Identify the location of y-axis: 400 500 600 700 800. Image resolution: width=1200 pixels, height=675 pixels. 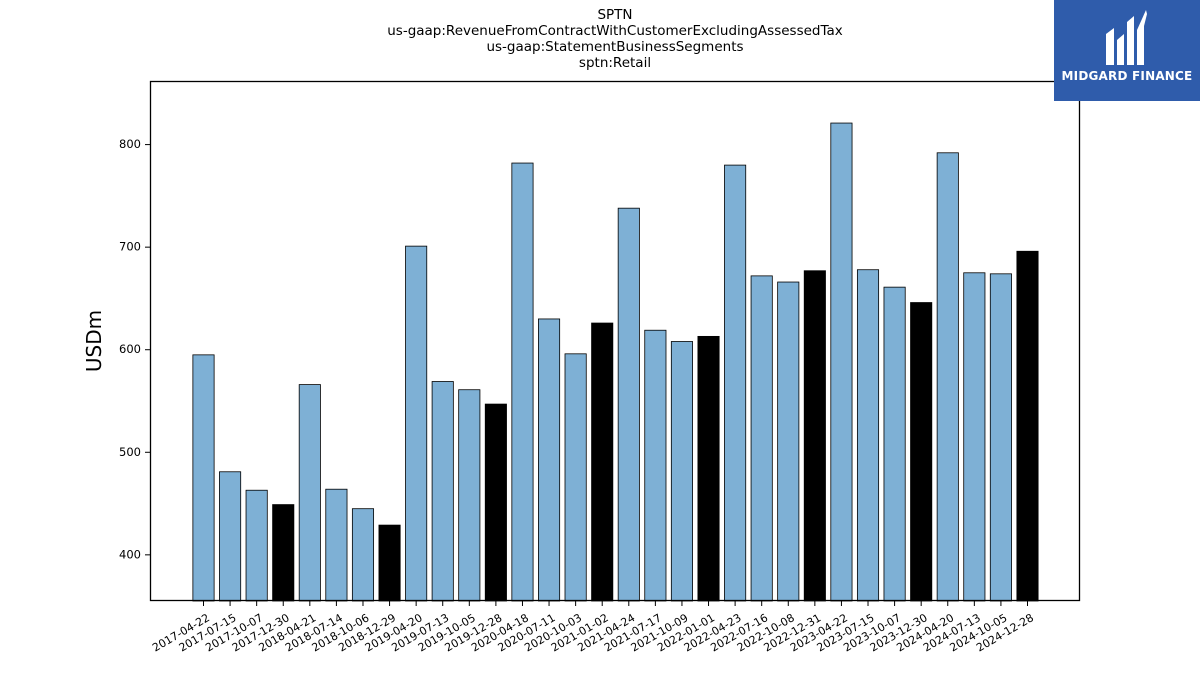
(134, 349).